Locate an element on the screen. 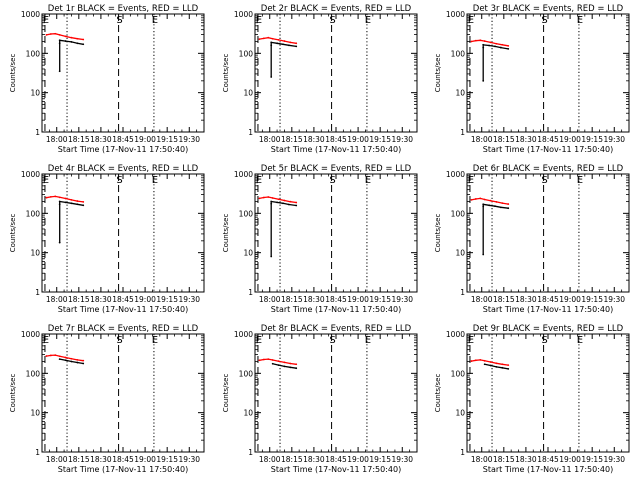 The image size is (640, 484). y-tick-label: 10 is located at coordinates (248, 93).